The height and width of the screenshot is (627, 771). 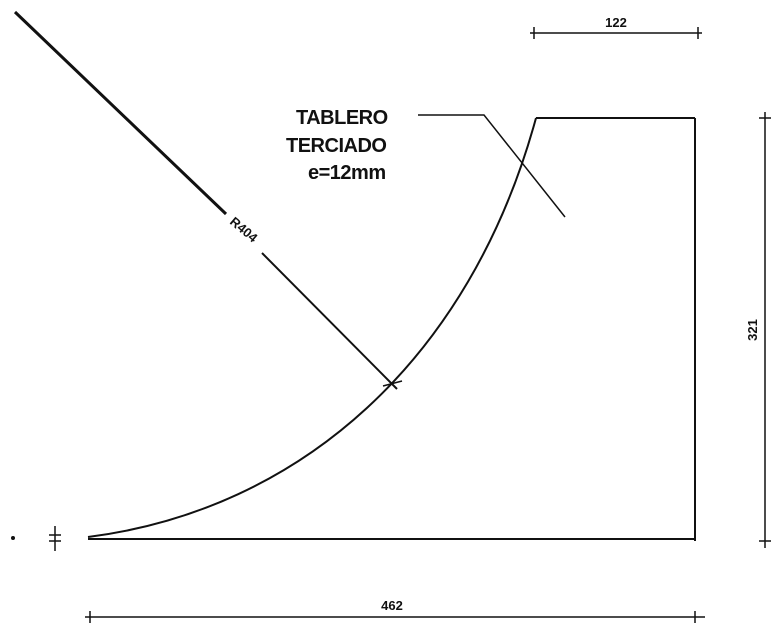 What do you see at coordinates (392, 605) in the screenshot?
I see `width-dimension-value: 462` at bounding box center [392, 605].